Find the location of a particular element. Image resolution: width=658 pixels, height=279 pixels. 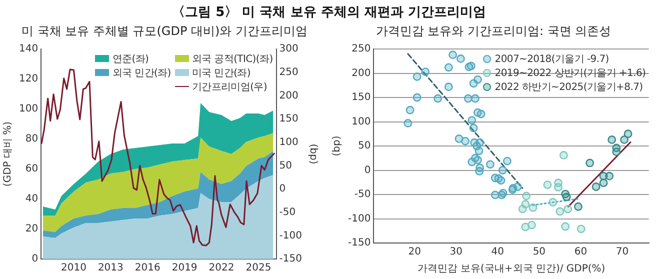

x-tick-label: 2010 is located at coordinates (73, 268).